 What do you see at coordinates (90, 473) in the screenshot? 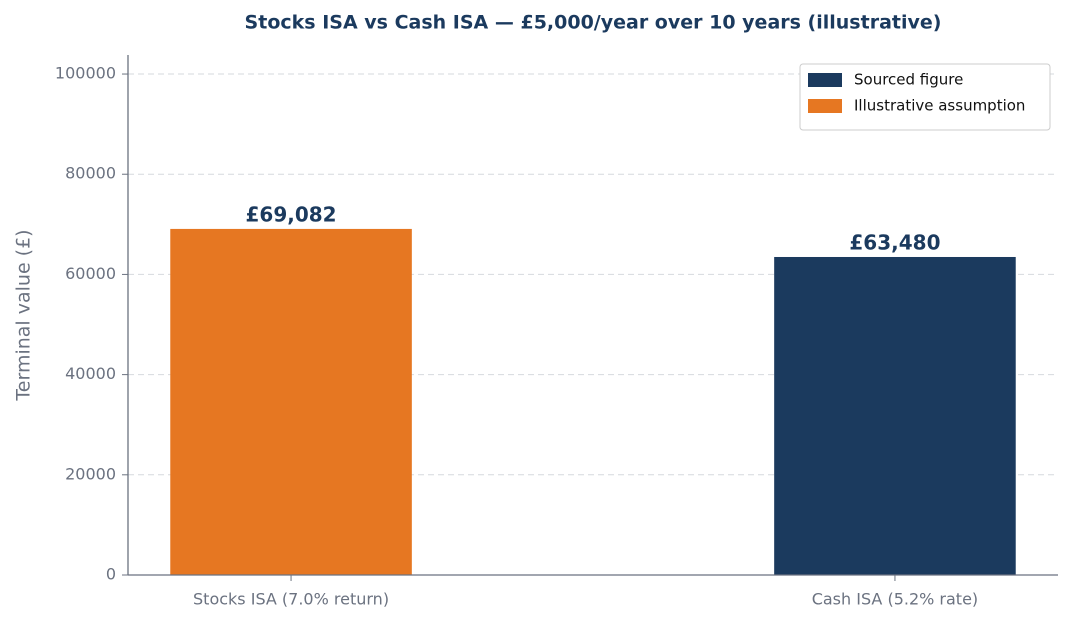
I see `y-tick-label: 20000` at bounding box center [90, 473].